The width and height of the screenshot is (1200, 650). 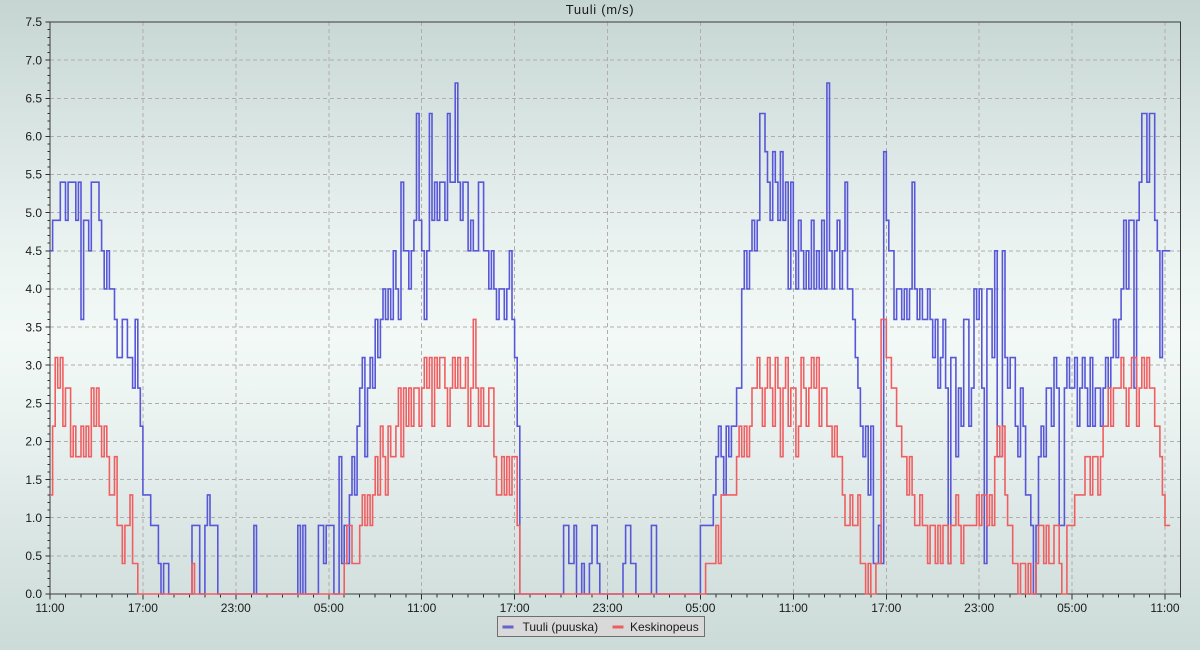 What do you see at coordinates (33, 327) in the screenshot?
I see `svg-text: 3.5` at bounding box center [33, 327].